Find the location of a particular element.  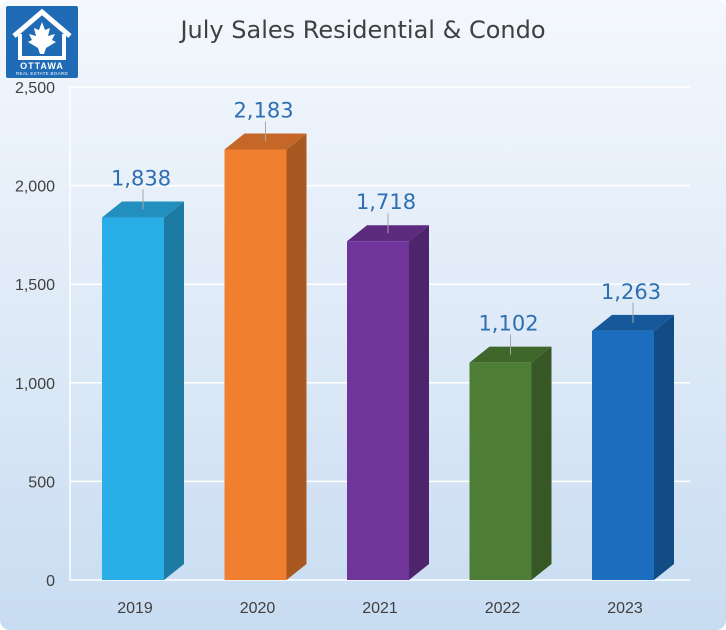

data-label: 2,183 is located at coordinates (263, 111).